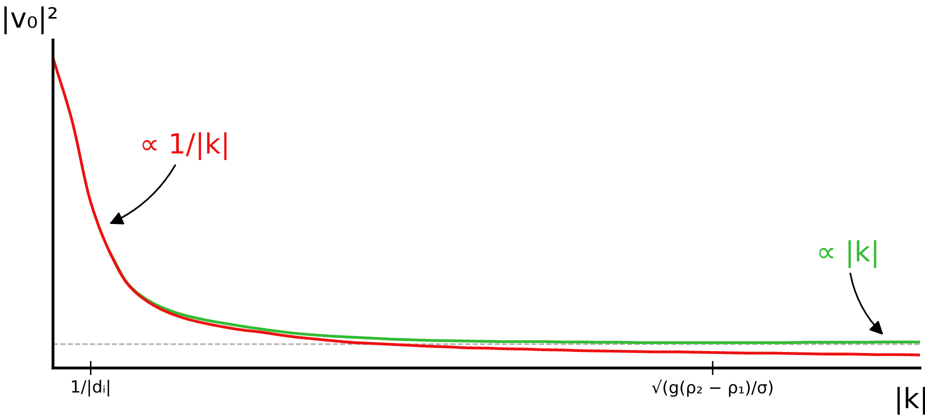  Describe the element at coordinates (847, 254) in the screenshot. I see `annotation: ∝ |k|` at that location.